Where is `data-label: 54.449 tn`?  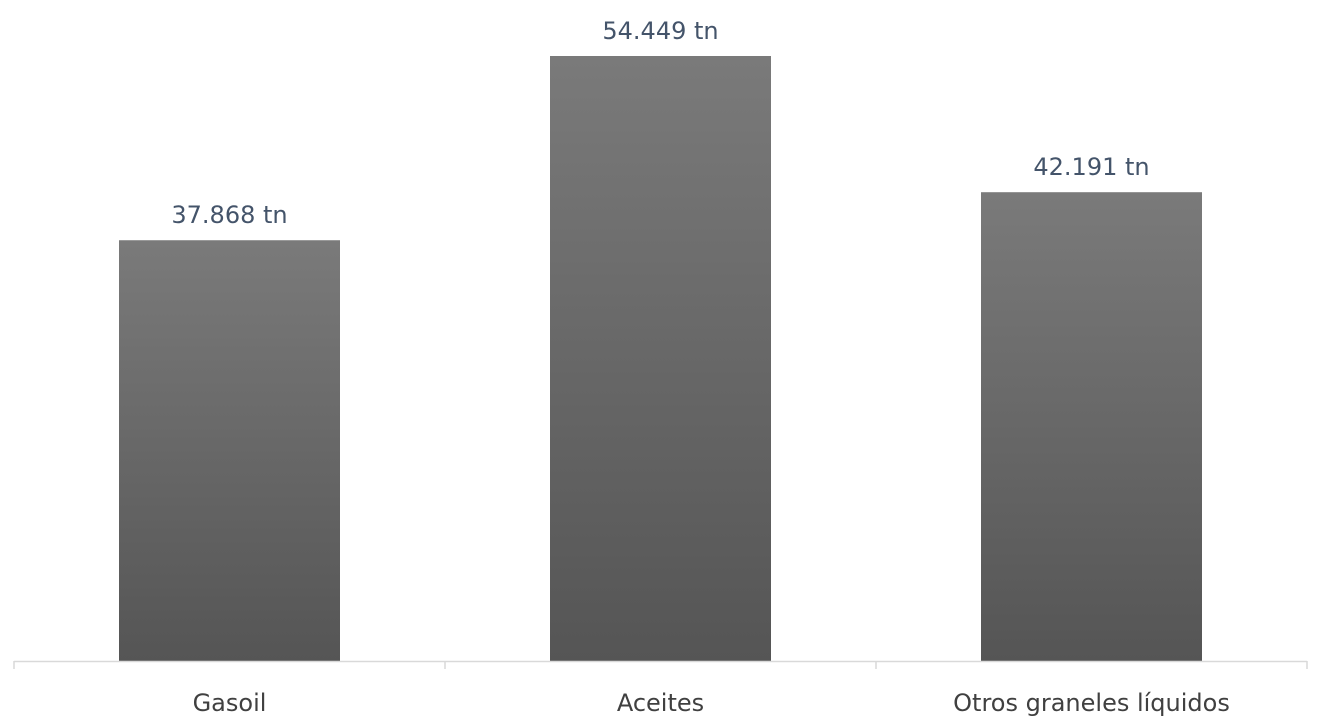
data-label: 54.449 tn is located at coordinates (660, 31).